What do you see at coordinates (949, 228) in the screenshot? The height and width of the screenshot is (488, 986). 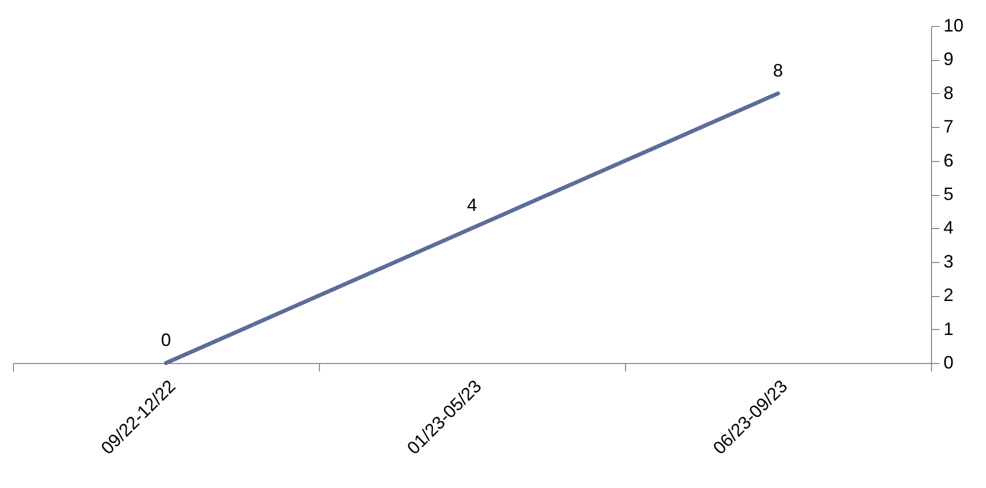 I see `y-tick-label: 4` at bounding box center [949, 228].